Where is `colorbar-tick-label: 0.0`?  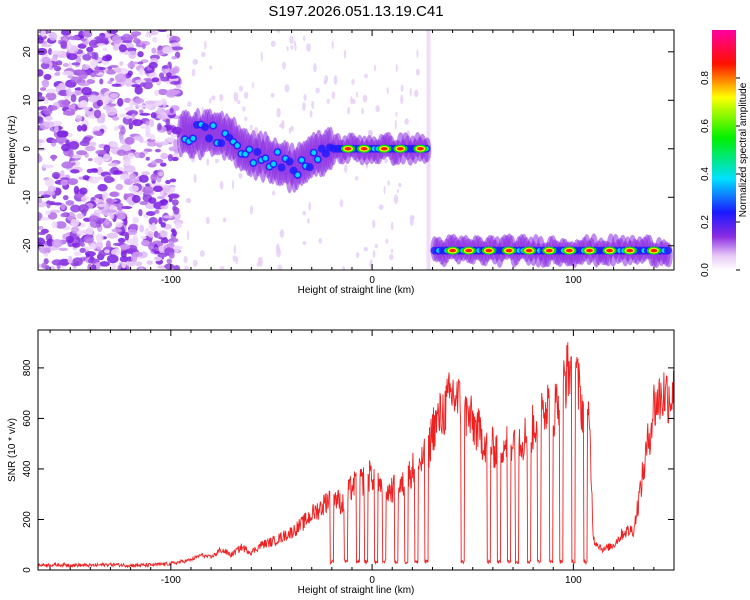
colorbar-tick-label: 0.0 is located at coordinates (705, 270).